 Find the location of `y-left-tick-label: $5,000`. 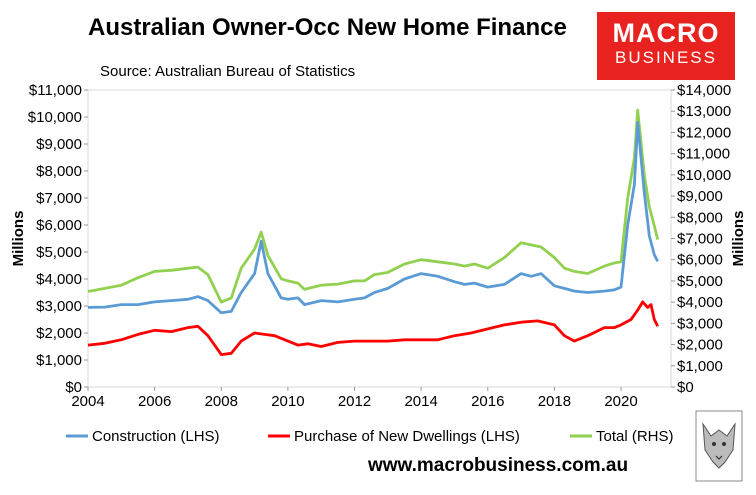

y-left-tick-label: $5,000 is located at coordinates (59, 252).